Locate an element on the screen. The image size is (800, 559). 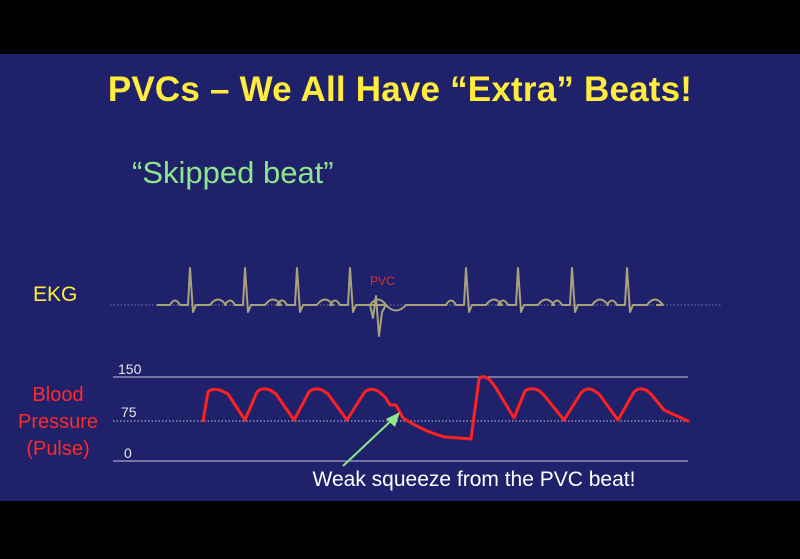
bp-label-line-3: (Pulse) is located at coordinates (58, 449).